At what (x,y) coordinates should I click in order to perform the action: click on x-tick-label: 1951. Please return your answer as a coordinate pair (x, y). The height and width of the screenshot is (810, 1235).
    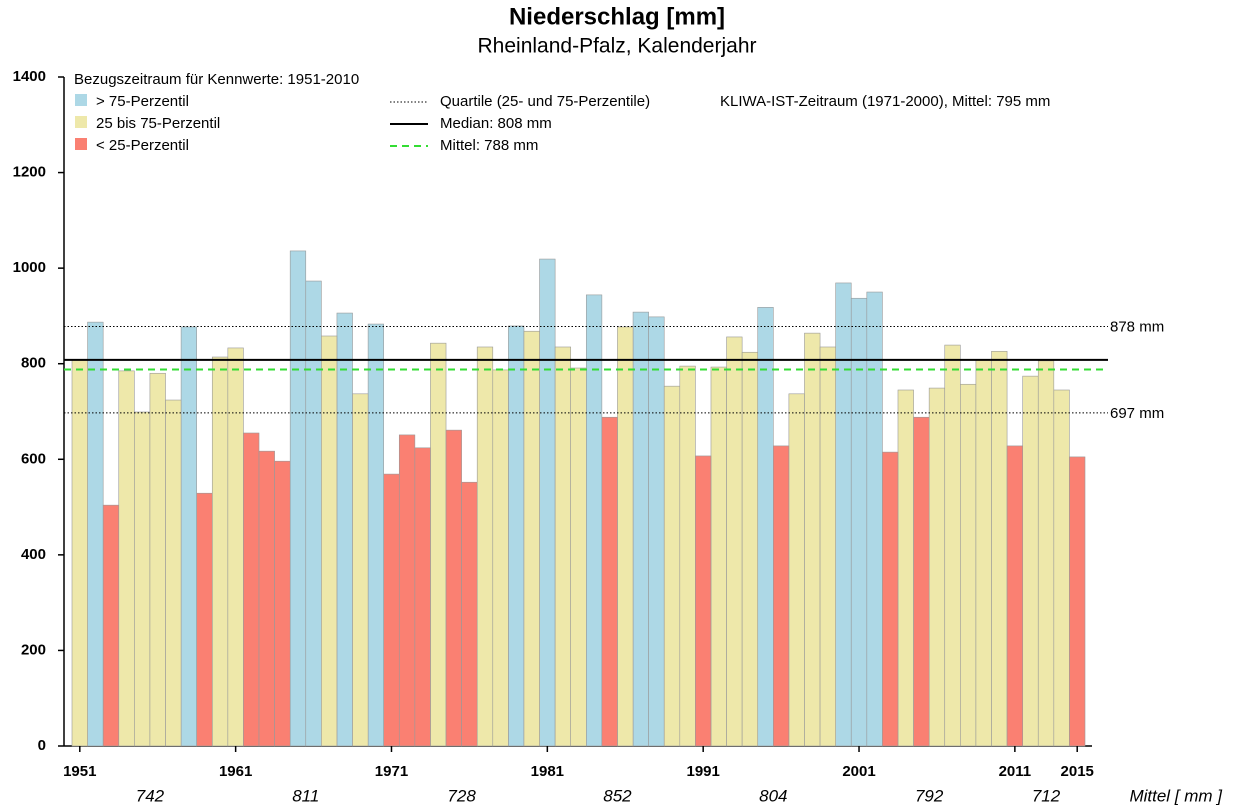
    Looking at the image, I should click on (79, 771).